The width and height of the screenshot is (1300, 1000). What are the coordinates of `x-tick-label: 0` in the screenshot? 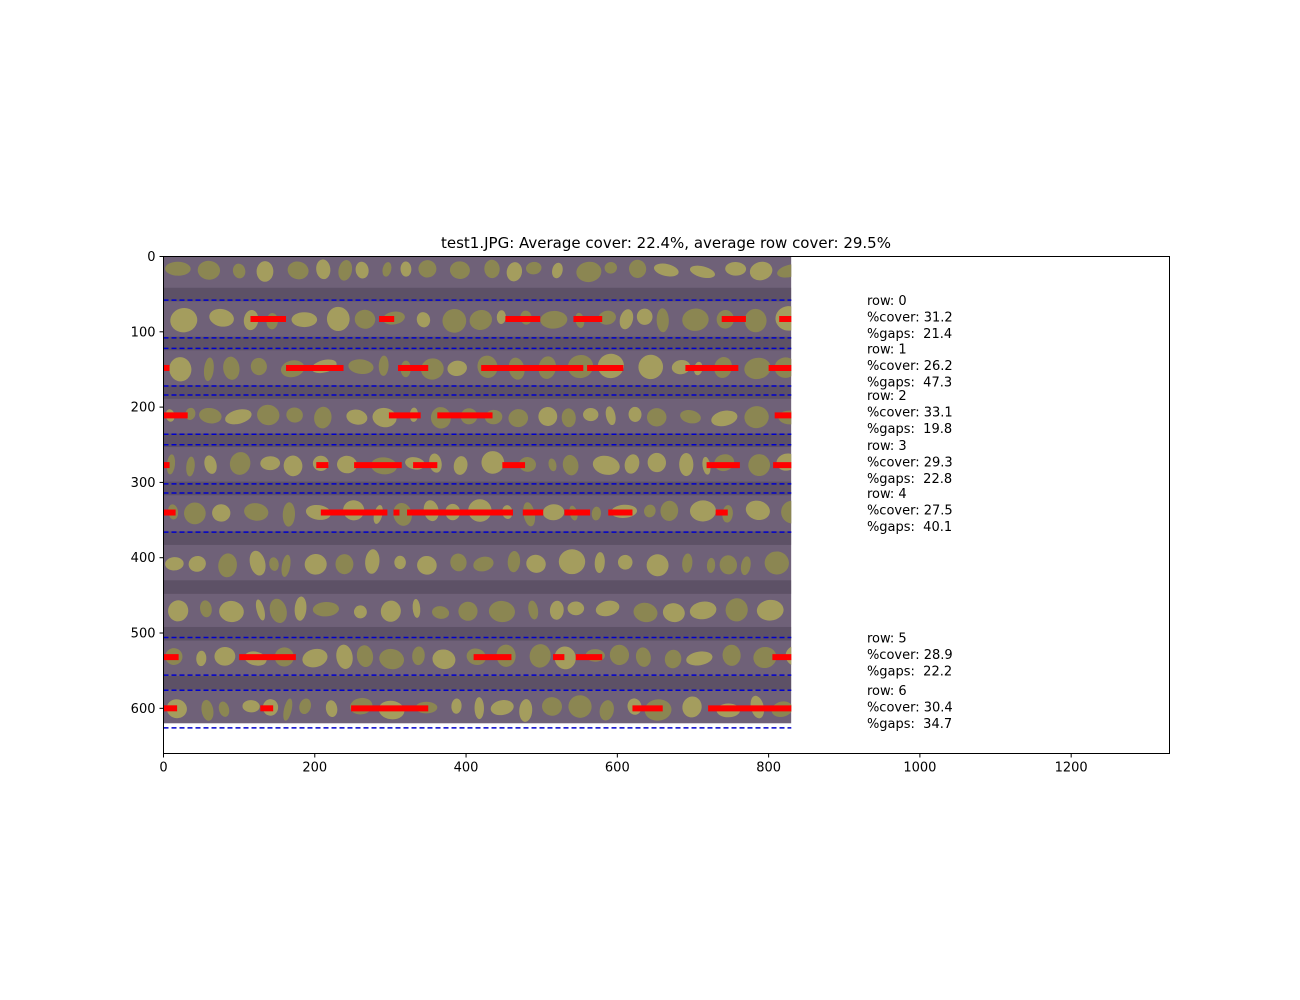 It's located at (163, 768).